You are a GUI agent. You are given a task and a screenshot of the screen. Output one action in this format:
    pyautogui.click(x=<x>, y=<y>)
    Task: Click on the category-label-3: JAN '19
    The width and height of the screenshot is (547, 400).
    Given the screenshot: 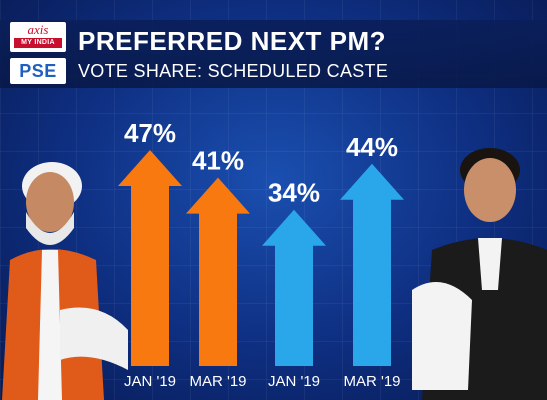 What is the action you would take?
    pyautogui.click(x=294, y=381)
    